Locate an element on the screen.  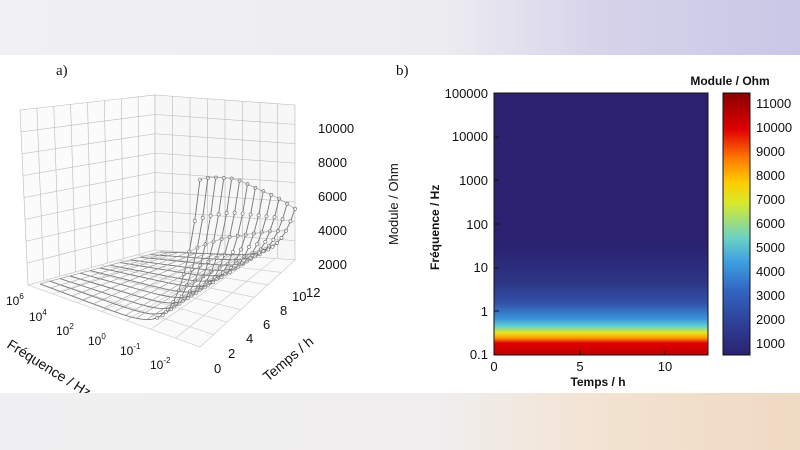
panel-a-z-axis-label: Module / Ohm is located at coordinates (393, 204).